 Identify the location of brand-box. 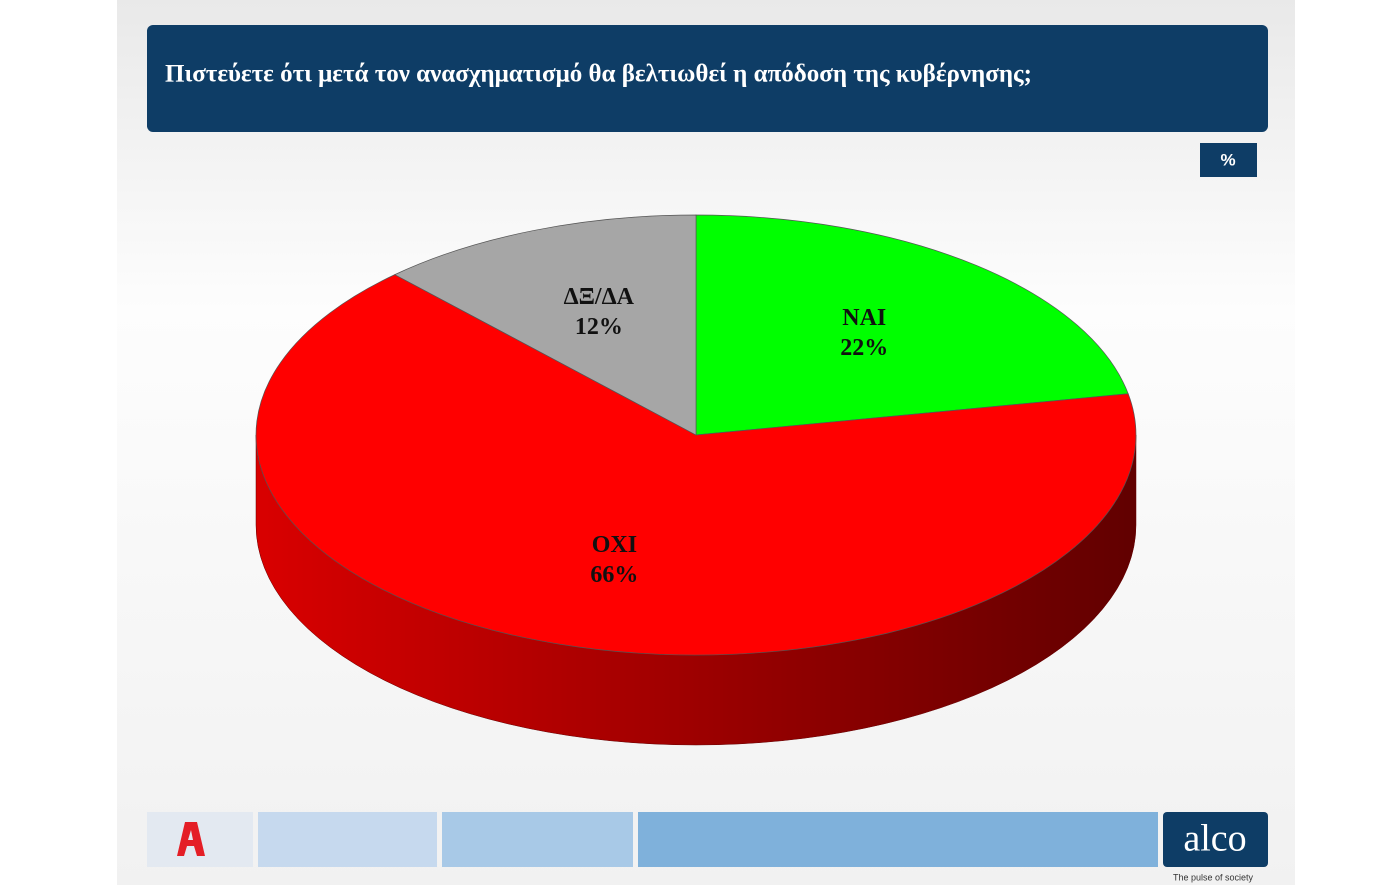
(1215, 839).